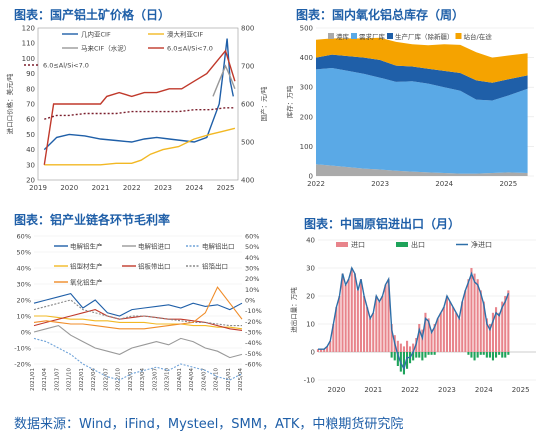 The width and height of the screenshot is (550, 437). Describe the element at coordinates (38, 188) in the screenshot. I see `x-tick-label: 2019` at that location.